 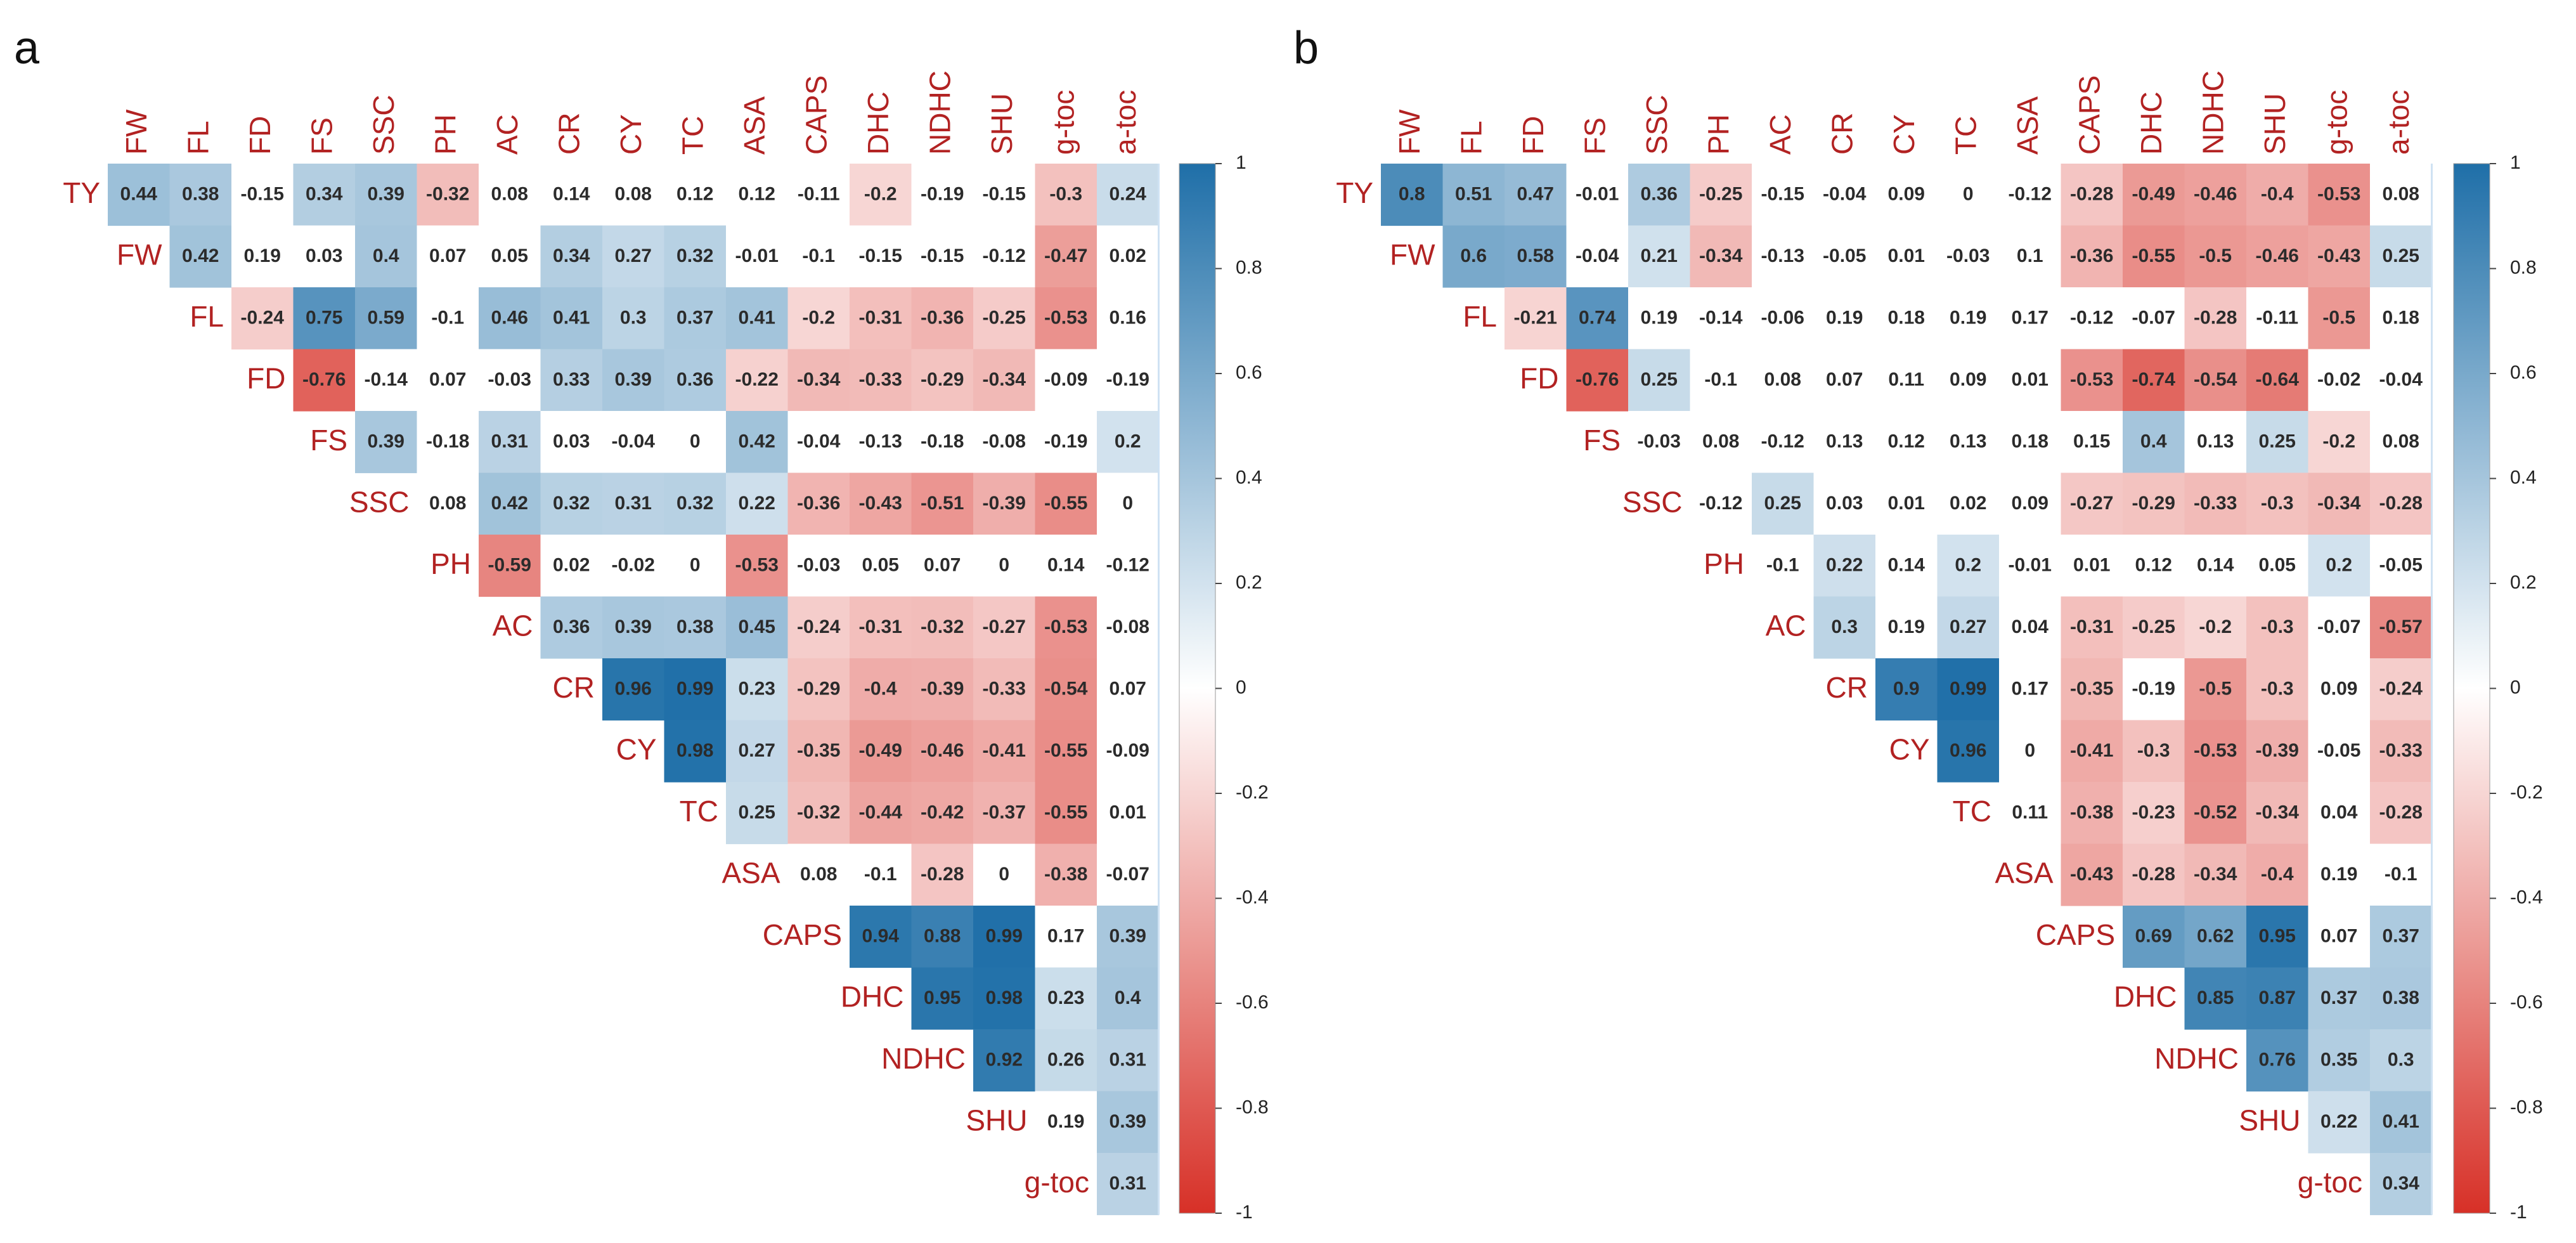 I want to click on cell-value: -0.43, so click(x=880, y=503).